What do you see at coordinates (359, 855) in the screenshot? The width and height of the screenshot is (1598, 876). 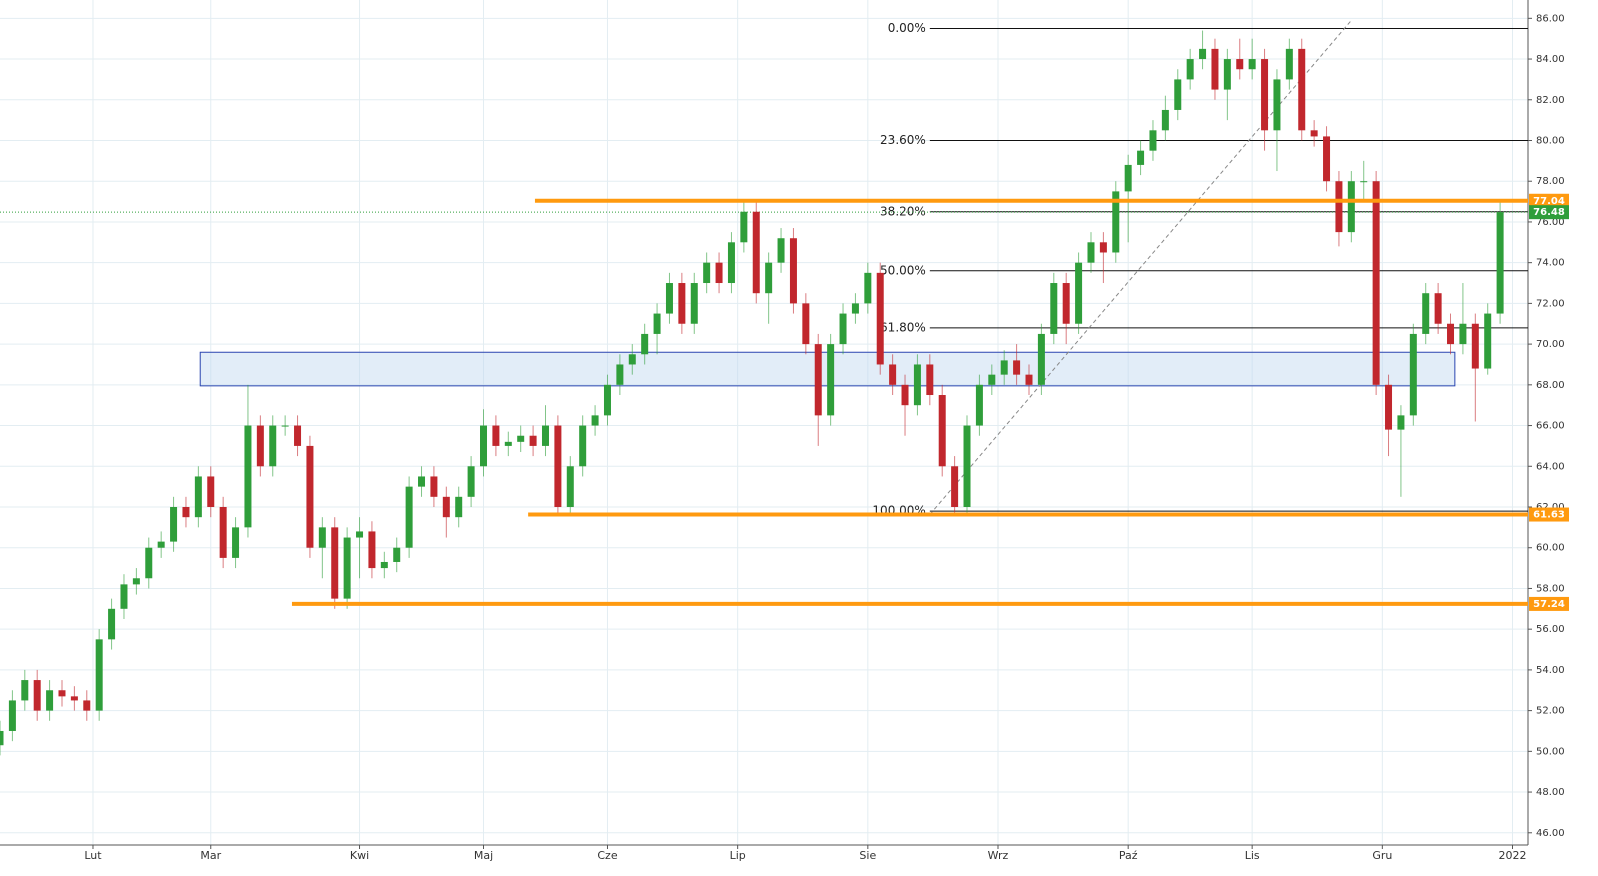 I see `x-tick-label: Kwi` at bounding box center [359, 855].